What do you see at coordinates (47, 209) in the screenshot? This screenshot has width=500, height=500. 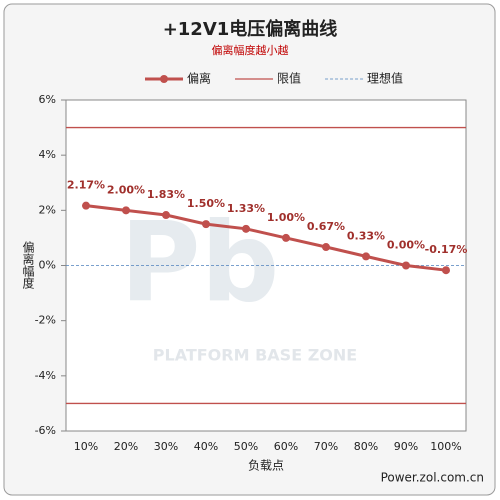 I see `y-tick-label: 2%` at bounding box center [47, 209].